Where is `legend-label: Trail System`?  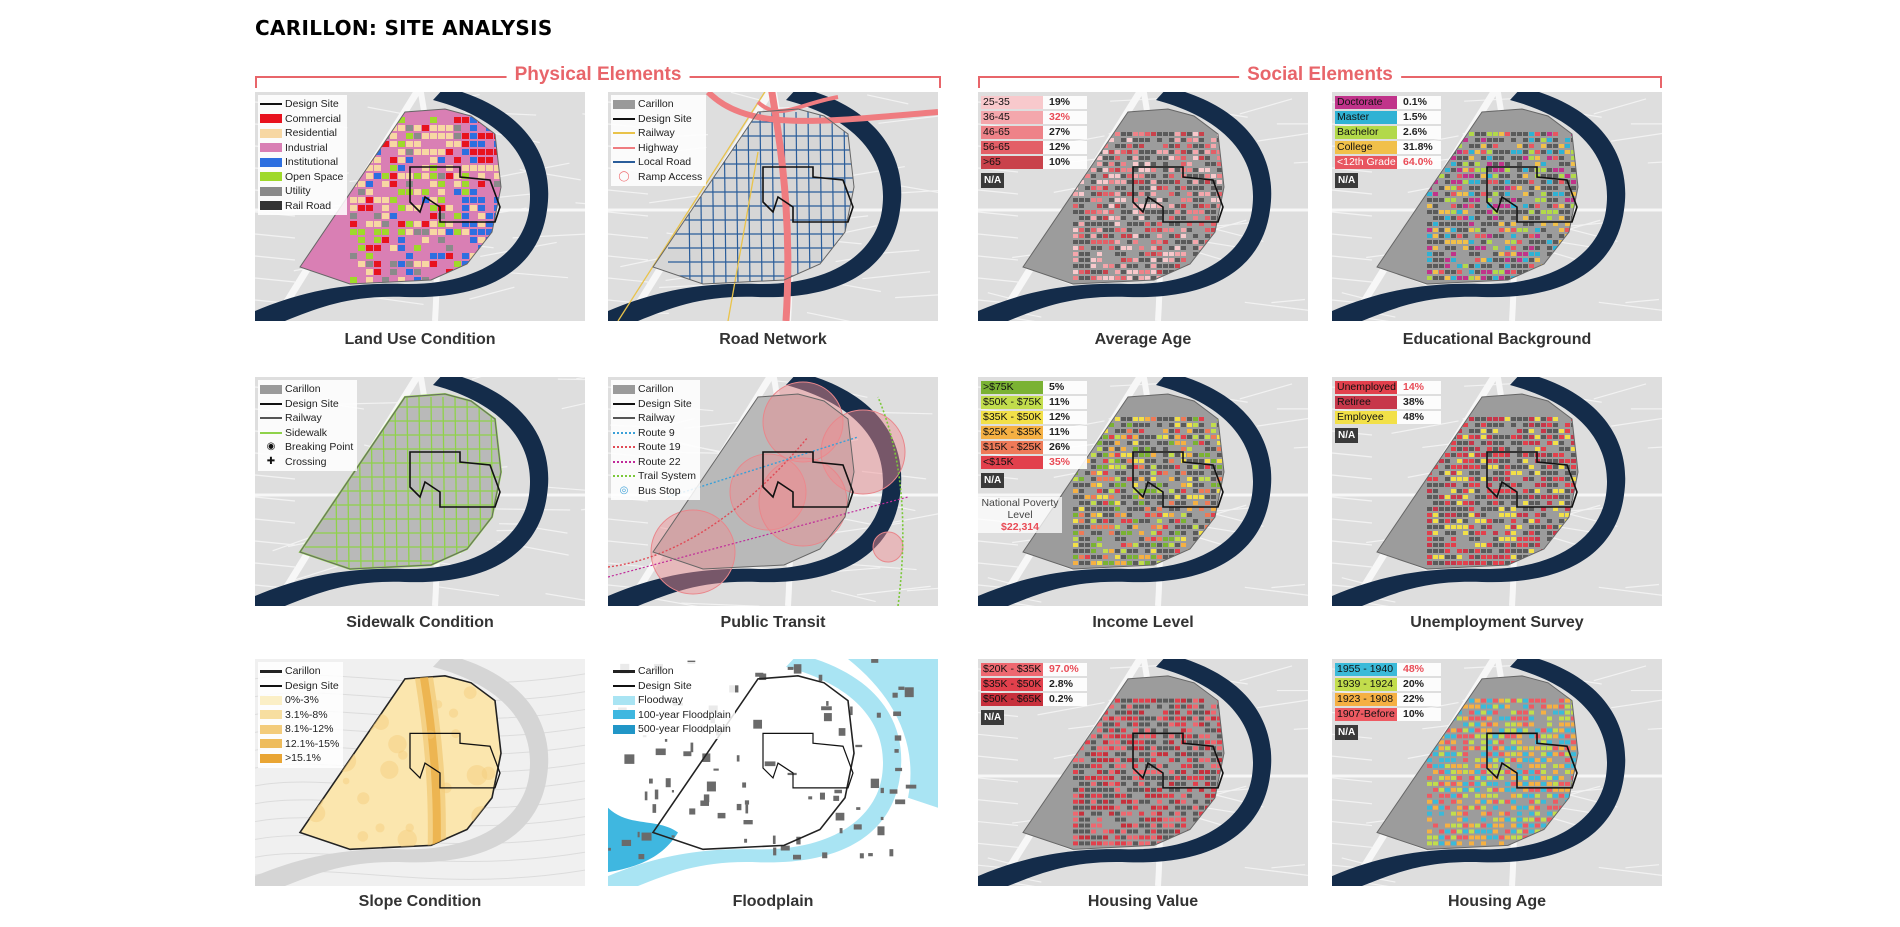 legend-label: Trail System is located at coordinates (667, 476).